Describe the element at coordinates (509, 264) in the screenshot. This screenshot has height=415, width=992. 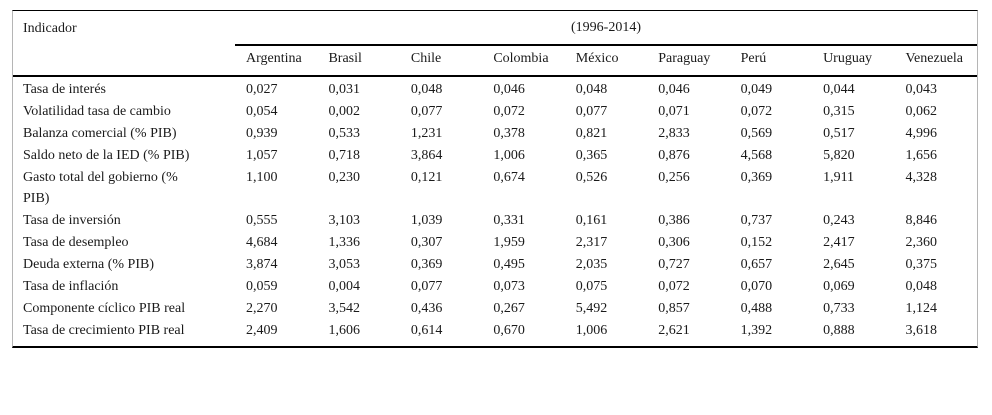
I see `value-cell: 0,495` at that location.